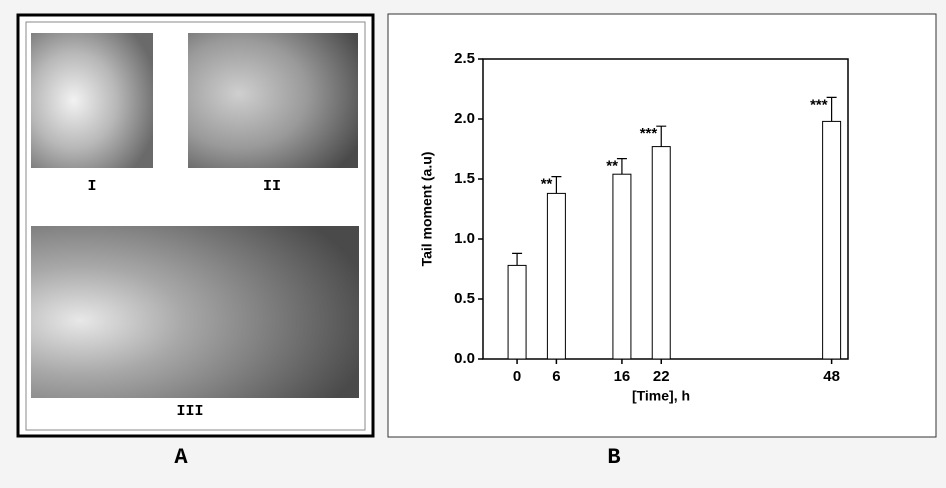 This screenshot has width=946, height=488. I want to click on image-label: III, so click(189, 411).